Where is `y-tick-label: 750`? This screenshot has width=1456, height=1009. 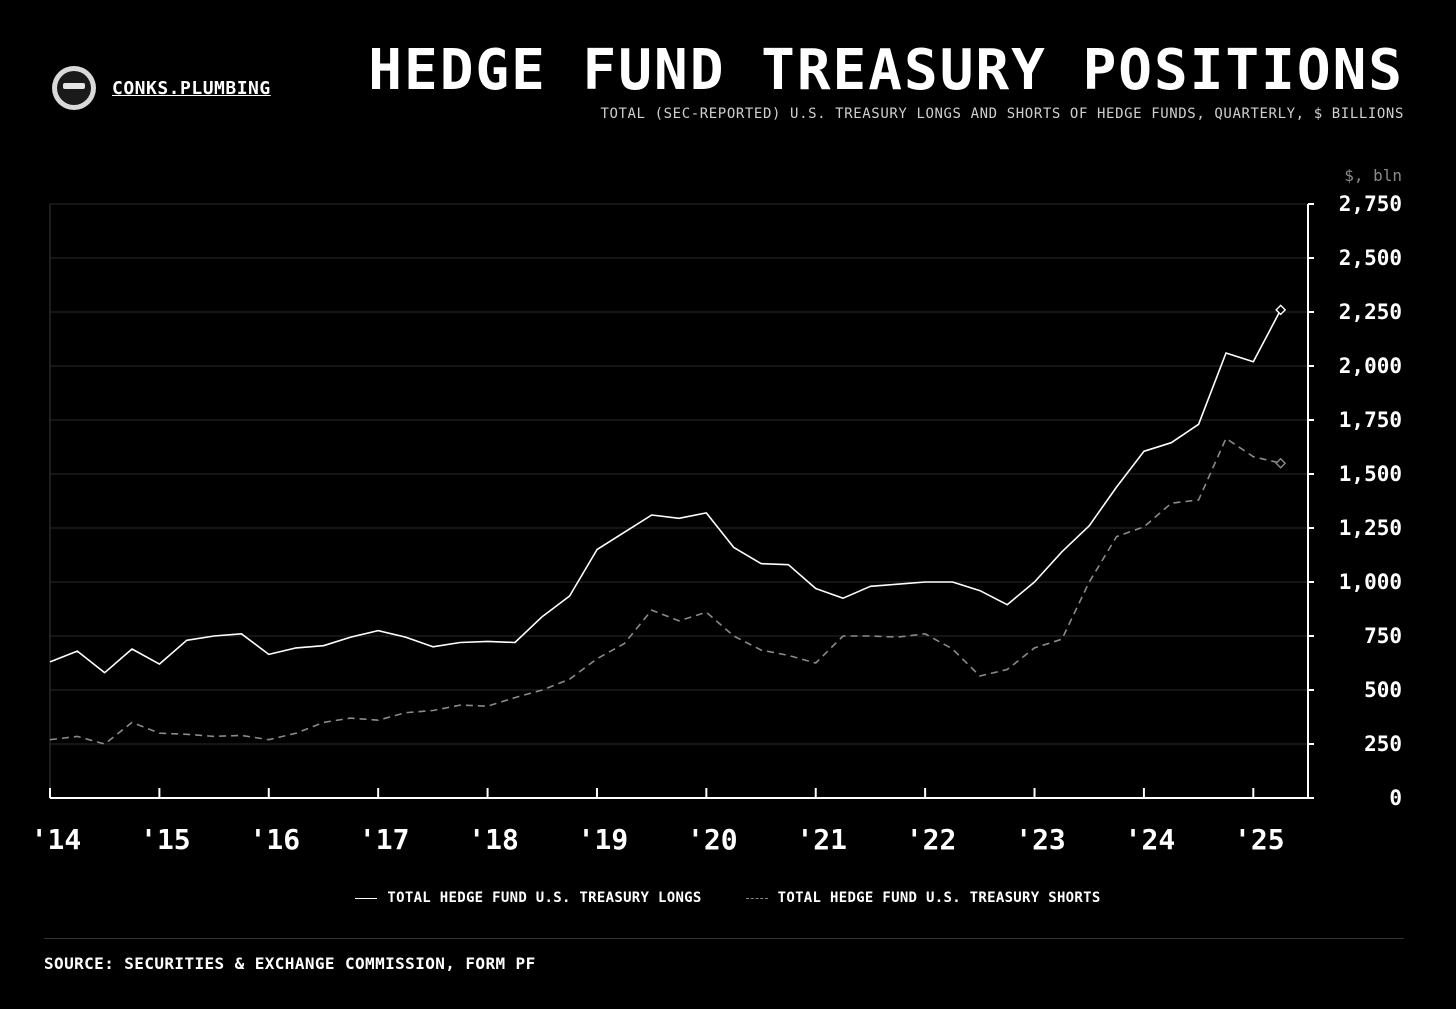
y-tick-label: 750 is located at coordinates (1383, 636).